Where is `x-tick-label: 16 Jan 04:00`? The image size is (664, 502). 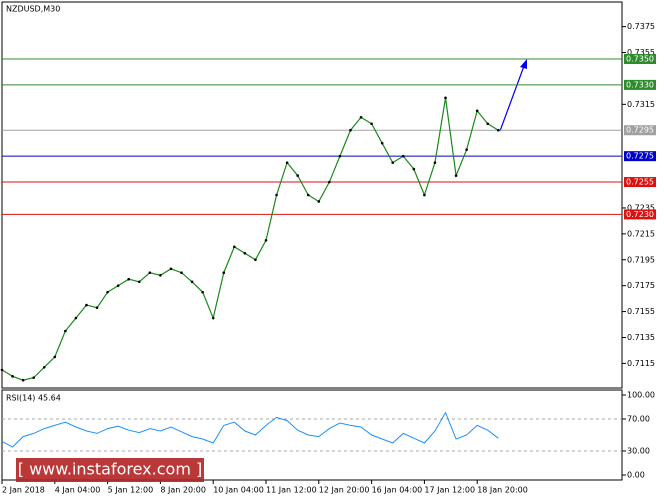 x-tick-label: 16 Jan 04:00 is located at coordinates (397, 490).